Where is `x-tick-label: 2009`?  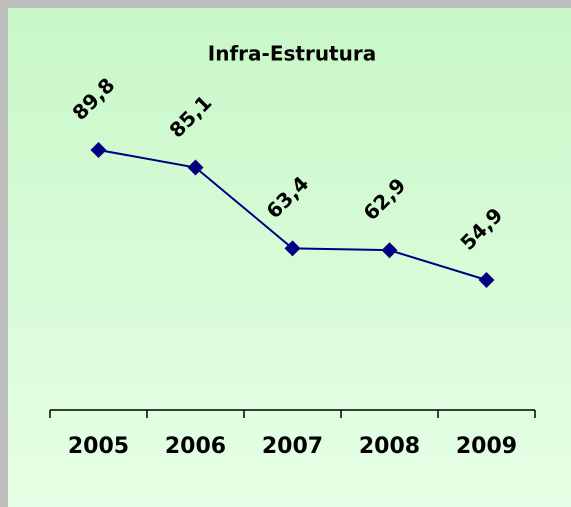 x-tick-label: 2009 is located at coordinates (486, 446).